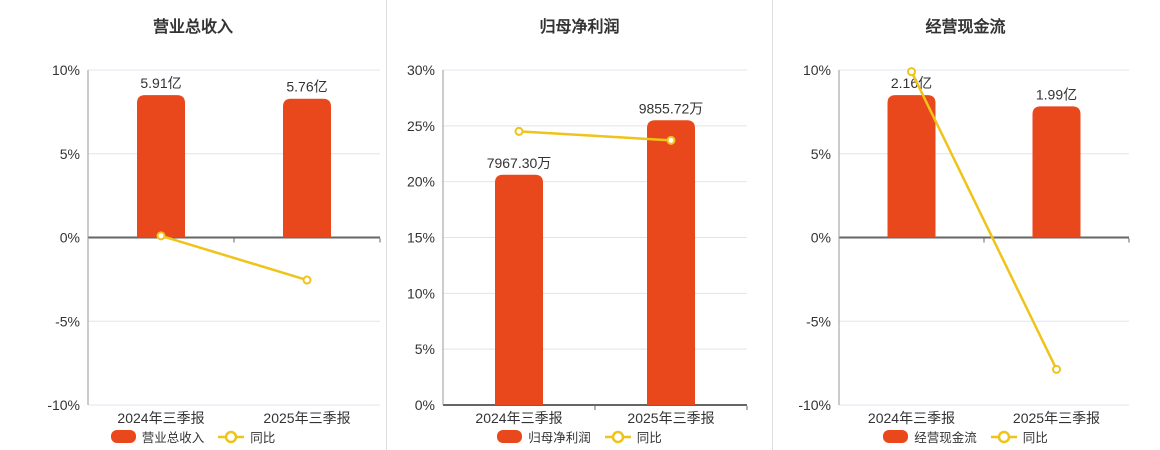 The width and height of the screenshot is (1160, 450). Describe the element at coordinates (192, 27) in the screenshot. I see `chart-title-operating-revenue: 营业总收入` at that location.